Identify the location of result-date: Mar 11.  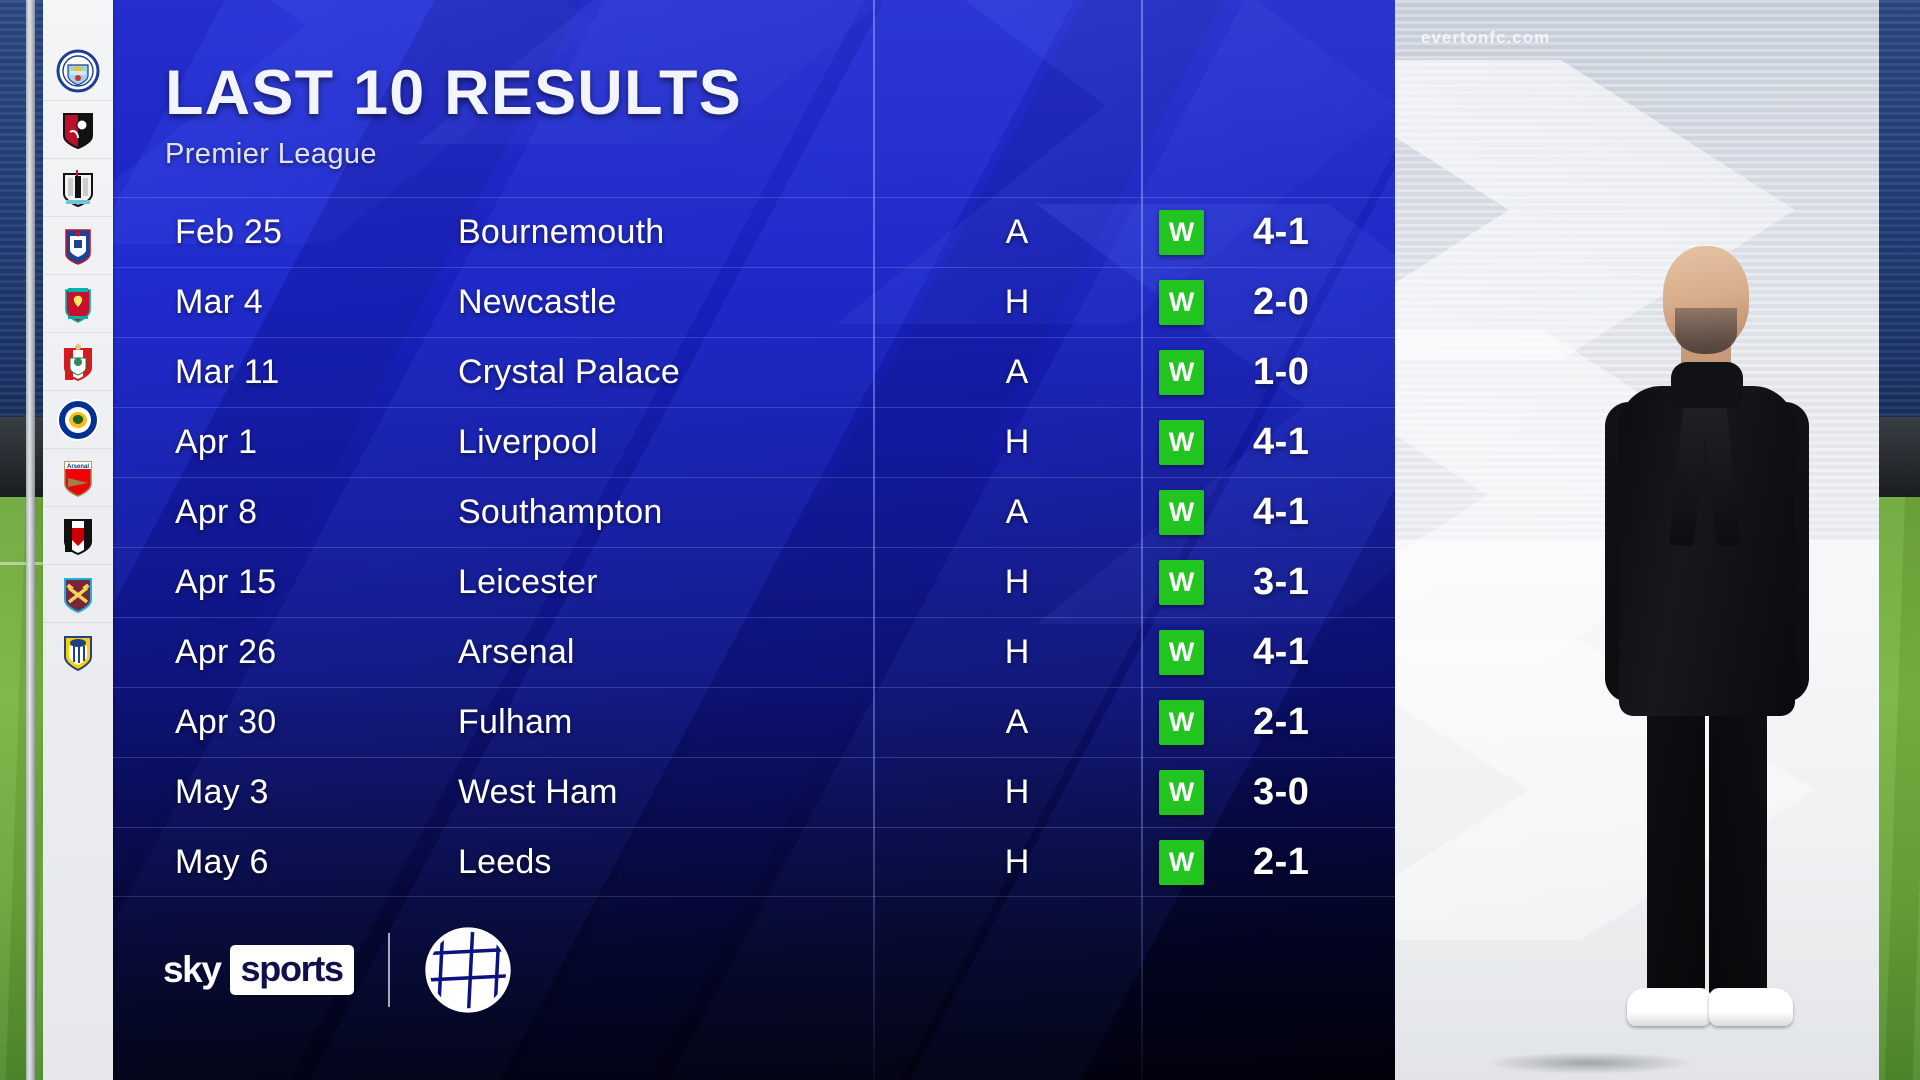
(227, 372).